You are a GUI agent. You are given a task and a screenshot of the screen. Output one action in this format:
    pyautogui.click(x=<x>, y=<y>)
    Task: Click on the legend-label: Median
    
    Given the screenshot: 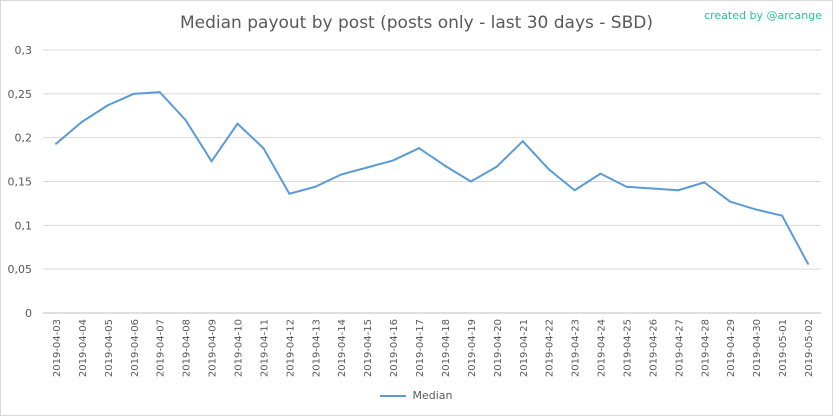 What is the action you would take?
    pyautogui.click(x=432, y=395)
    